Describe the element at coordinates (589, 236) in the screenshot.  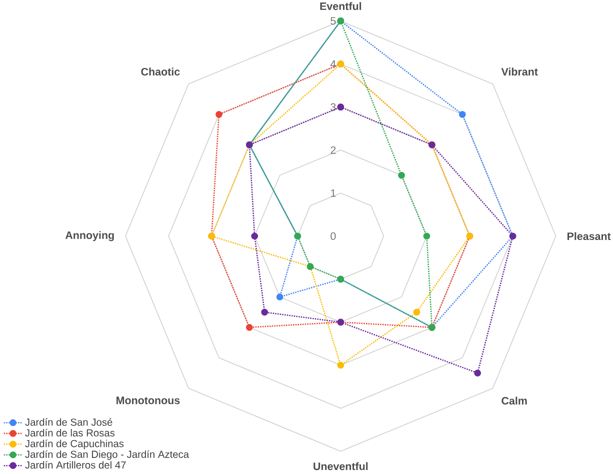
I see `spoke-label: Pleasant` at that location.